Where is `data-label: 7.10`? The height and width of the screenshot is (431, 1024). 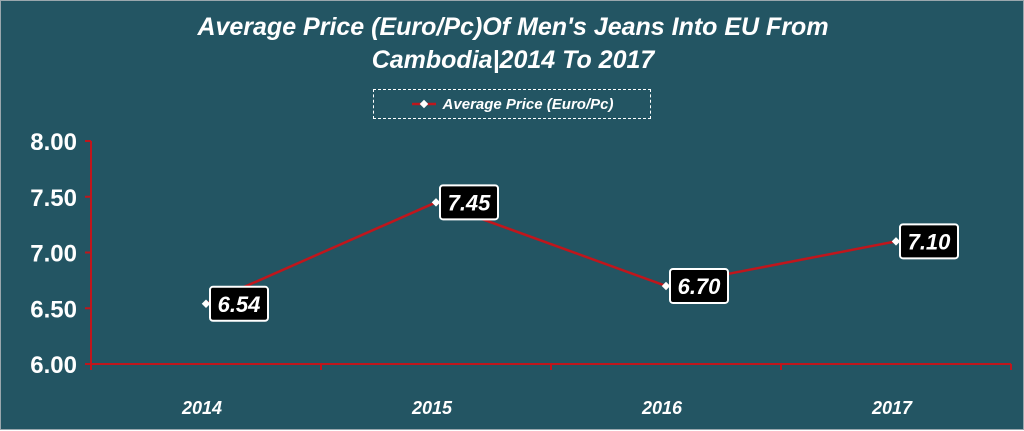
data-label: 7.10 is located at coordinates (930, 241).